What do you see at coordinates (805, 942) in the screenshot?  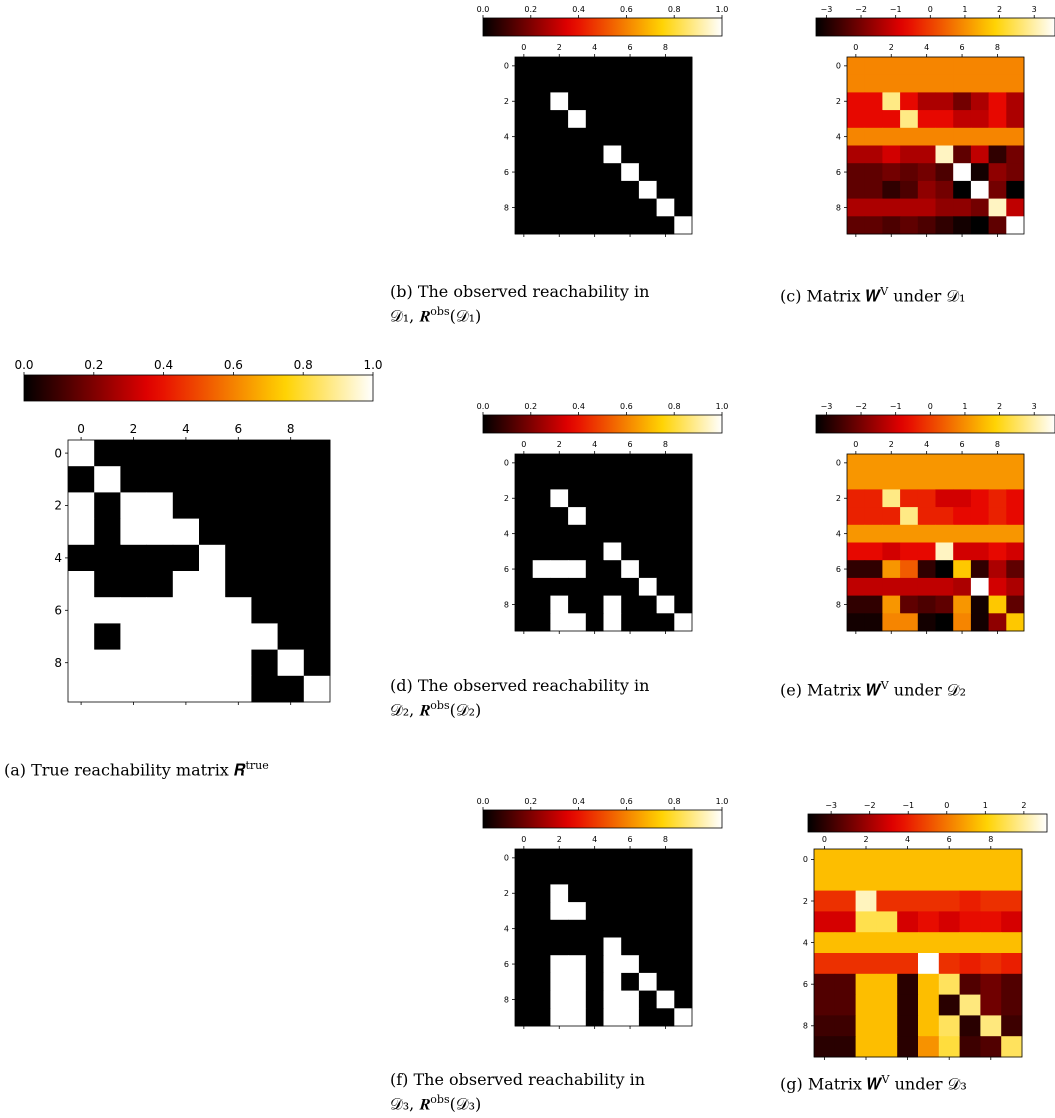 I see `y-tick-label-g: 4` at bounding box center [805, 942].